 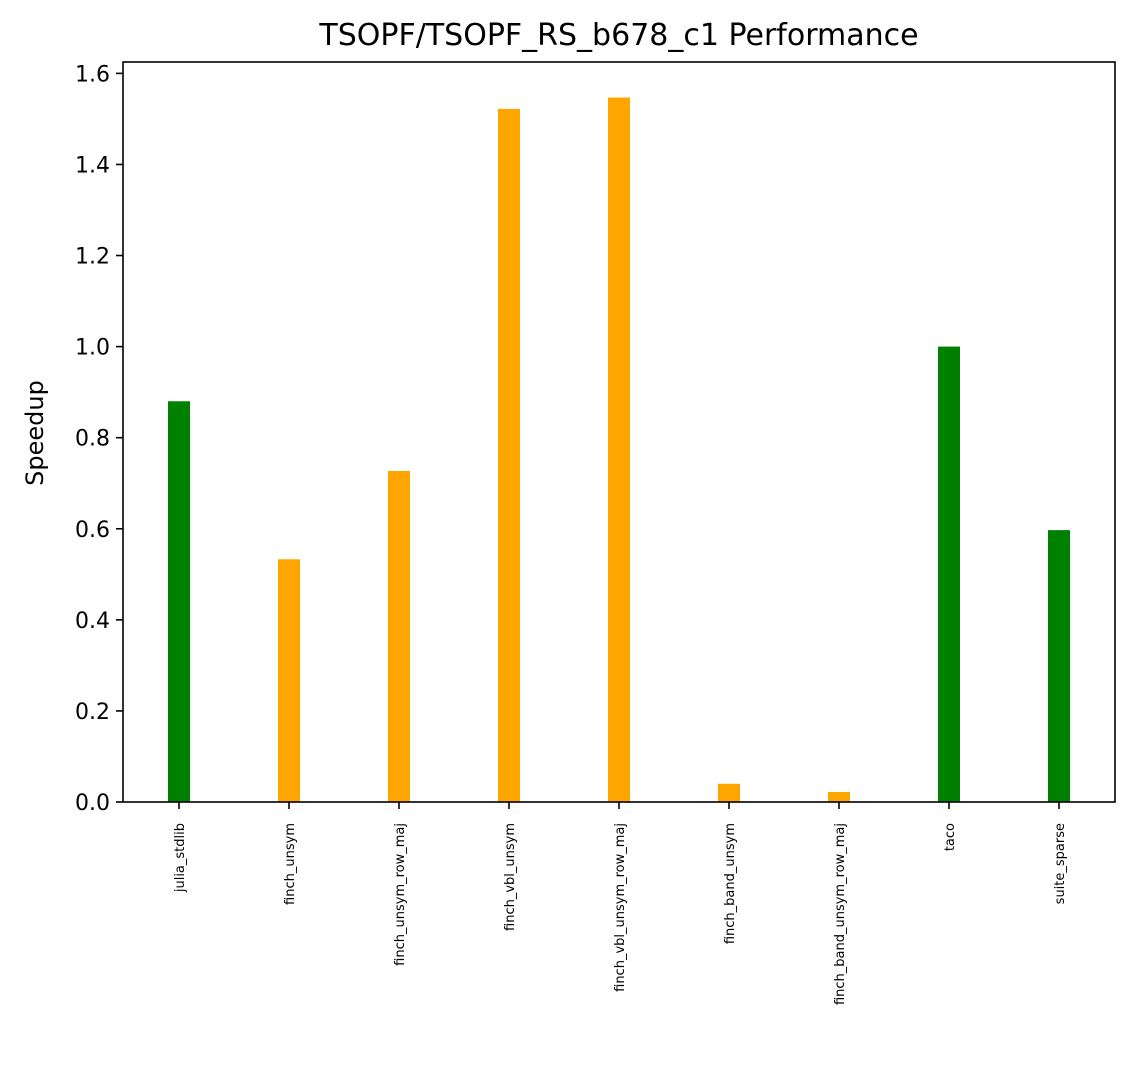 I want to click on y-tick-label: 0.4, so click(x=92, y=621).